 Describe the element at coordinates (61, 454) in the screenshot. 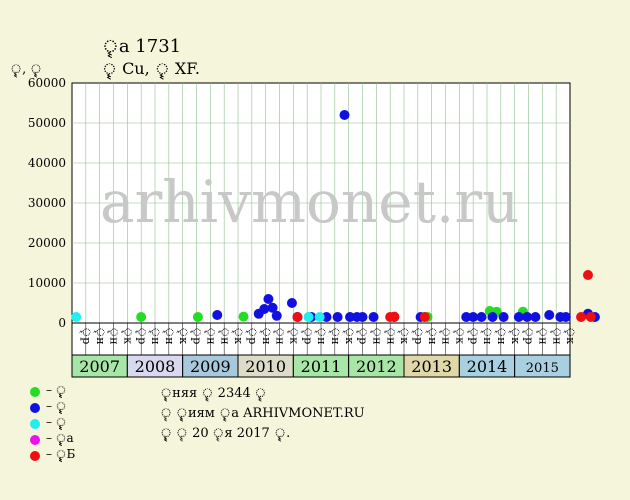

I see `legend-label: – ৄৄৄৄБ` at that location.